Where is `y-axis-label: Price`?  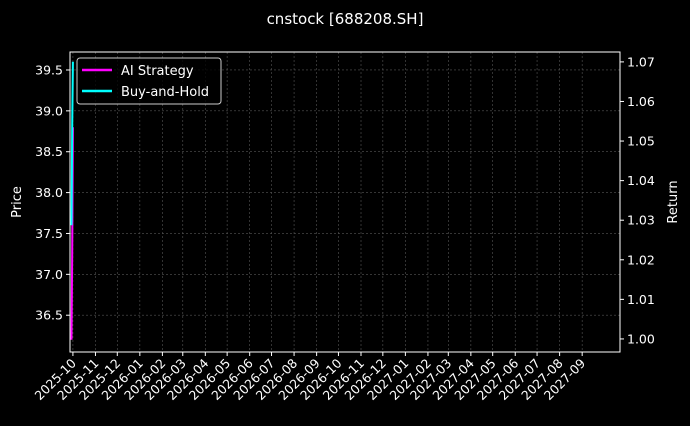
y-axis-label: Price is located at coordinates (17, 202).